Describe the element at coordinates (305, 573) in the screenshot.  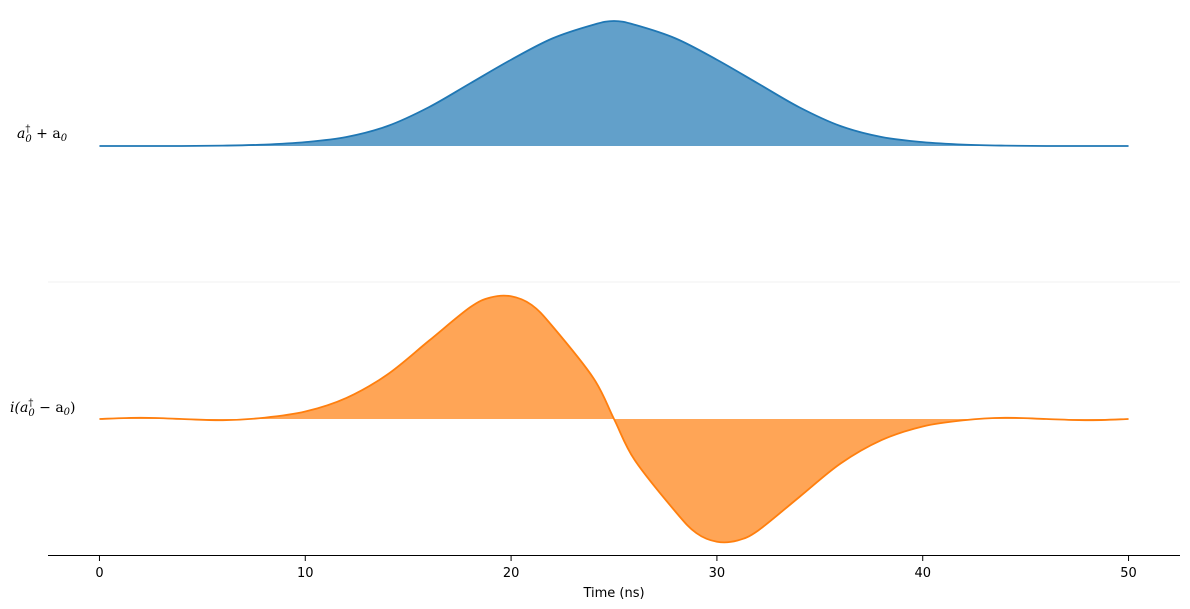
I see `x-tick-label-10: 10` at that location.